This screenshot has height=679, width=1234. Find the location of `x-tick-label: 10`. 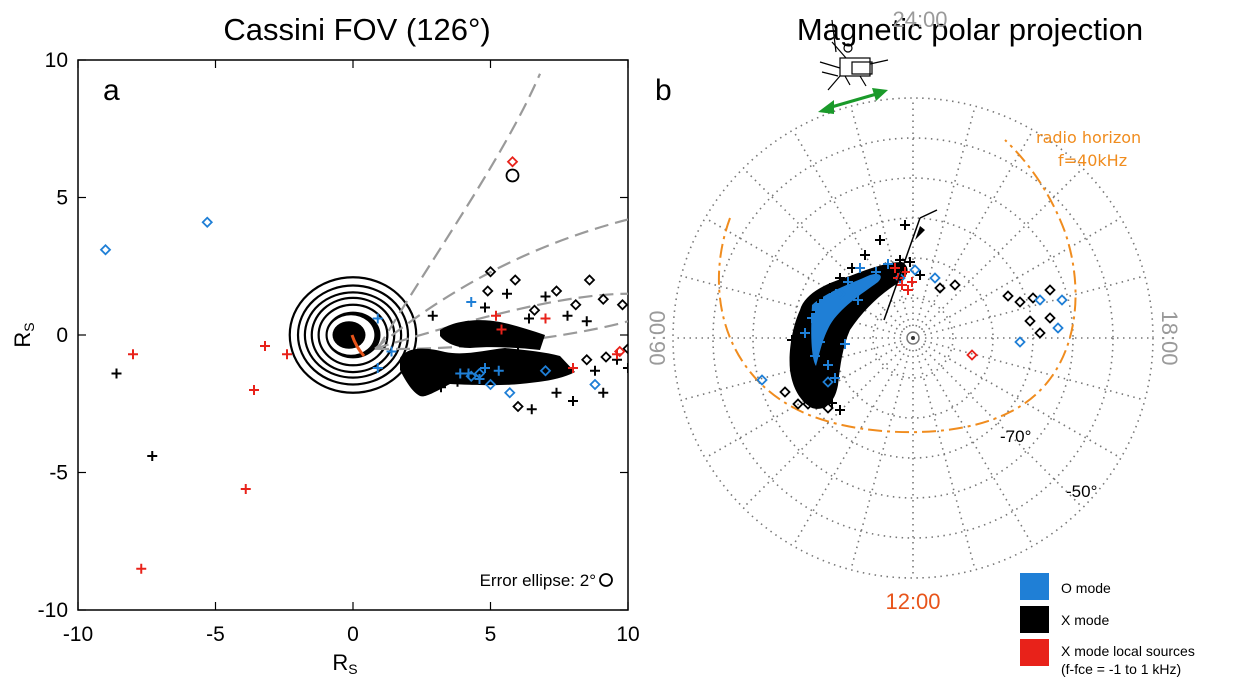

x-tick-label: 10 is located at coordinates (627, 634).